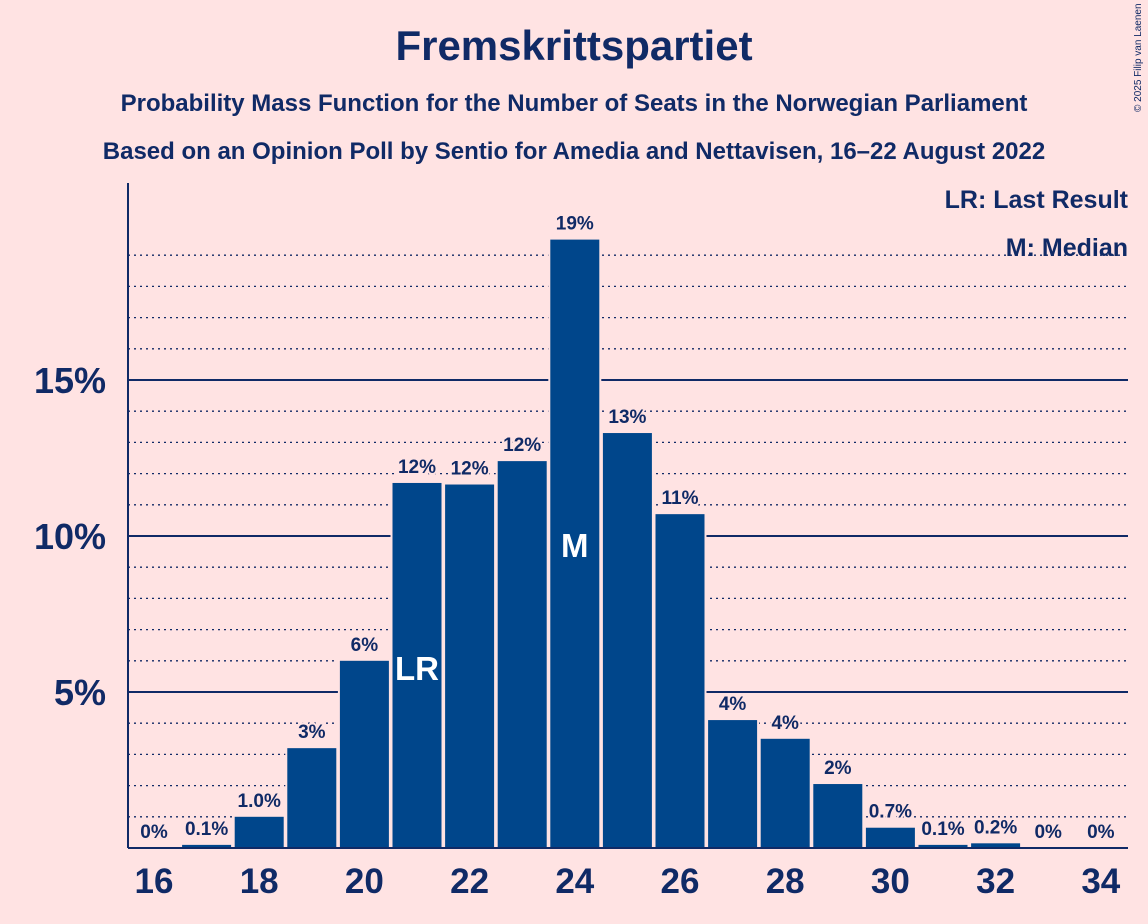  Describe the element at coordinates (154, 832) in the screenshot. I see `data-label-seat-16: 0%` at that location.